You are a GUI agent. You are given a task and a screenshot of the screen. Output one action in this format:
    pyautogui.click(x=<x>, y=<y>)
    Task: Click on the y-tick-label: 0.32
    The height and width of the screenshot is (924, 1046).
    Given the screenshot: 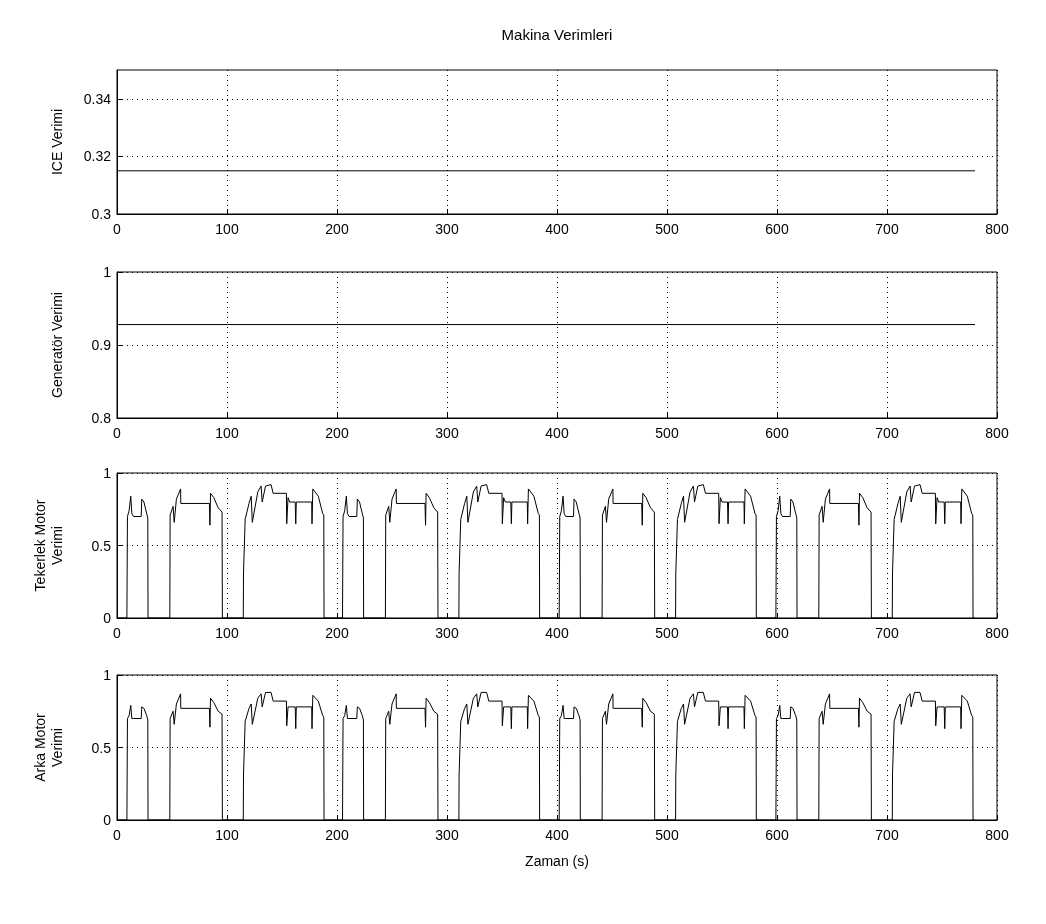 What is the action you would take?
    pyautogui.click(x=97, y=156)
    